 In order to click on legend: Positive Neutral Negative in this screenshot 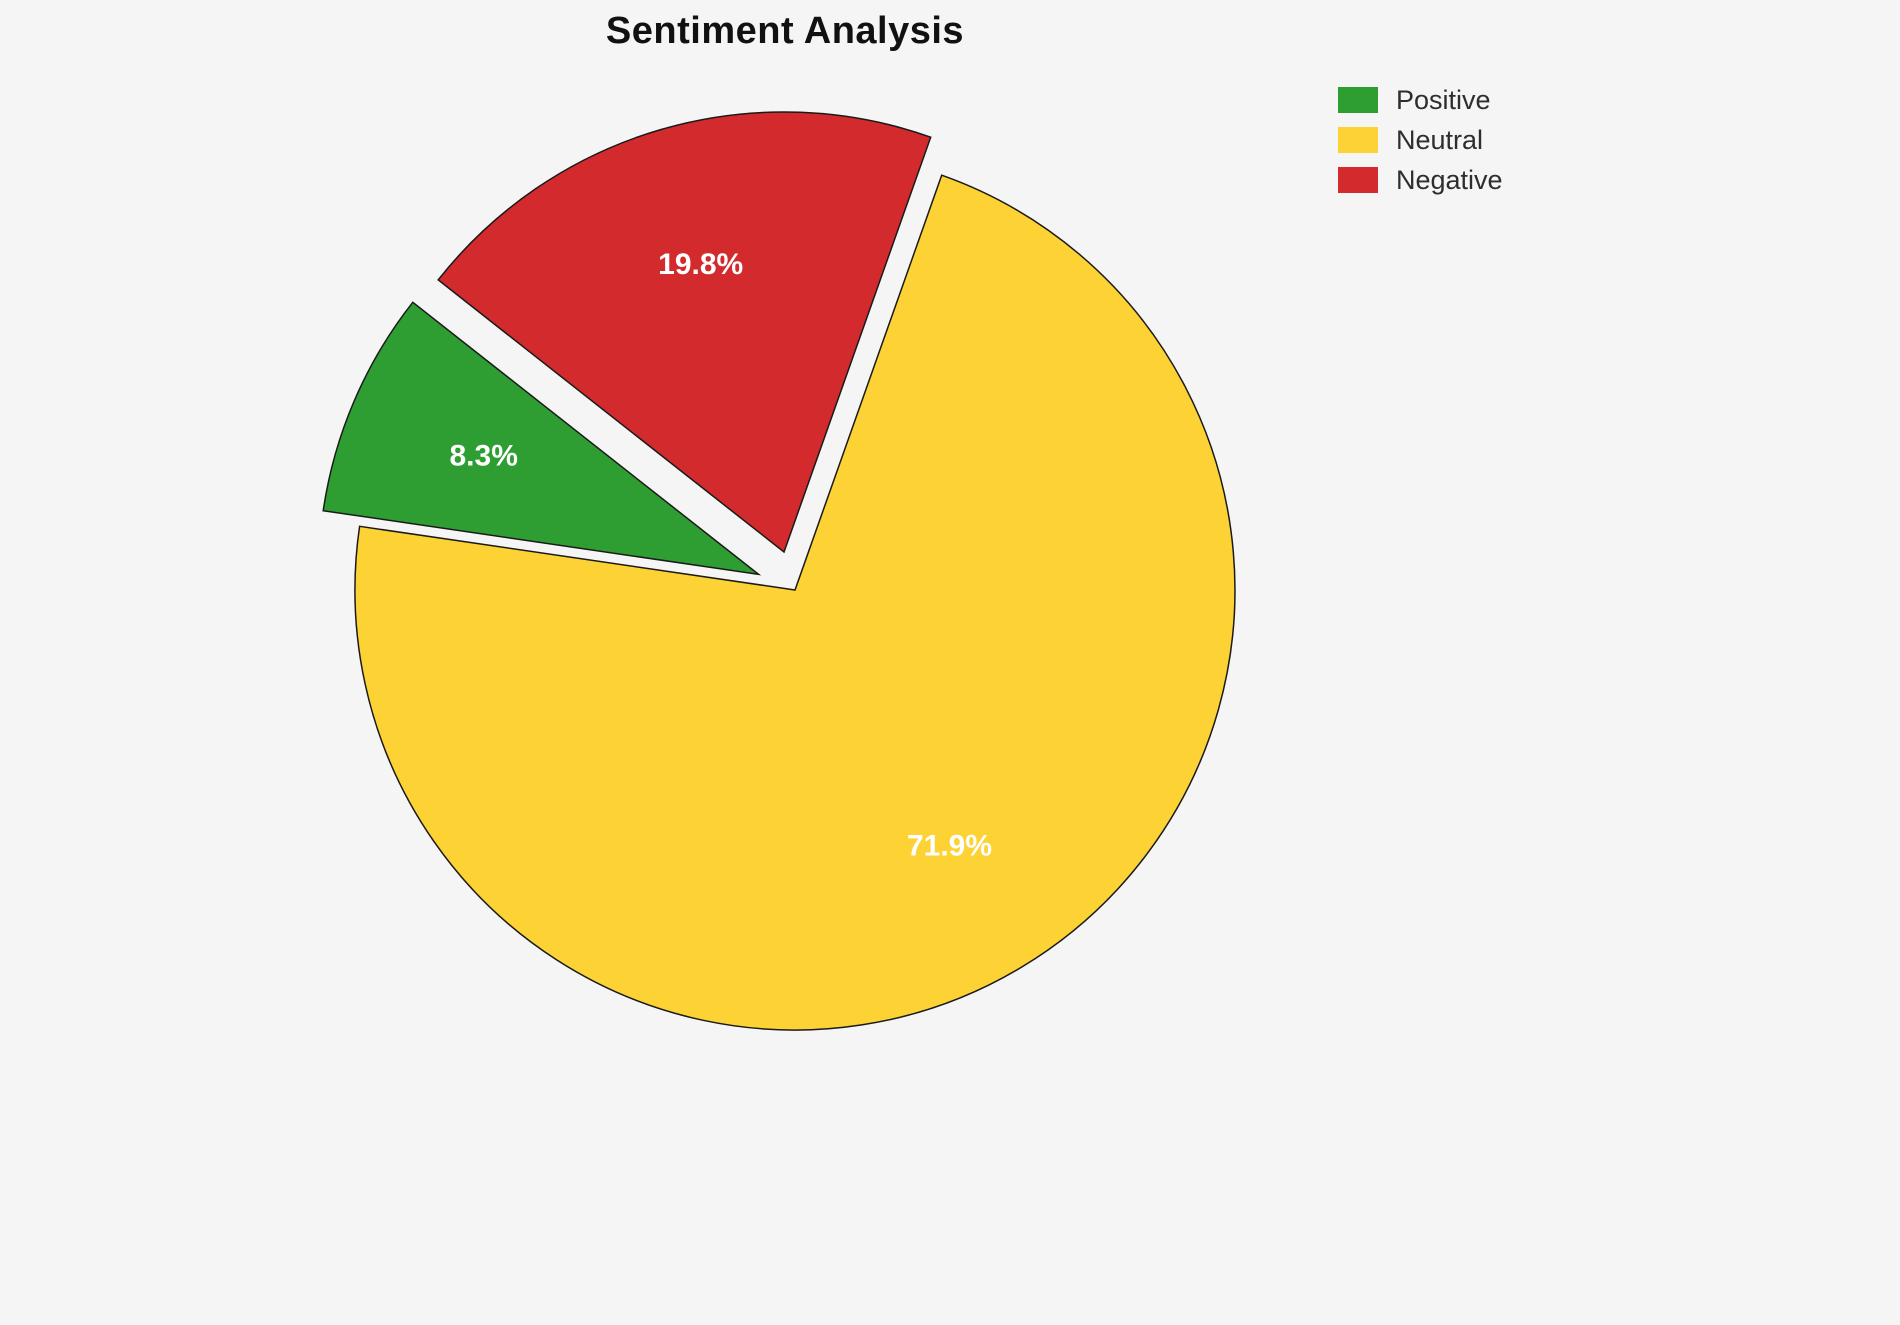, I will do `click(1420, 140)`.